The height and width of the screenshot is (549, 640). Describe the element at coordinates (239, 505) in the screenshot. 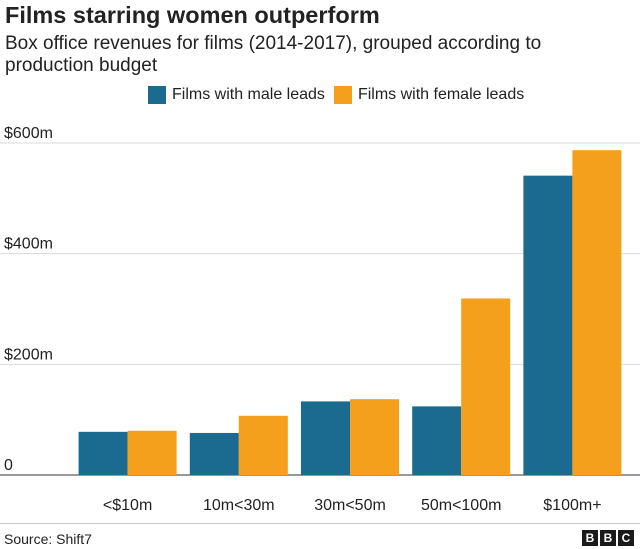

I see `x-tick-label: 10m<30m` at that location.